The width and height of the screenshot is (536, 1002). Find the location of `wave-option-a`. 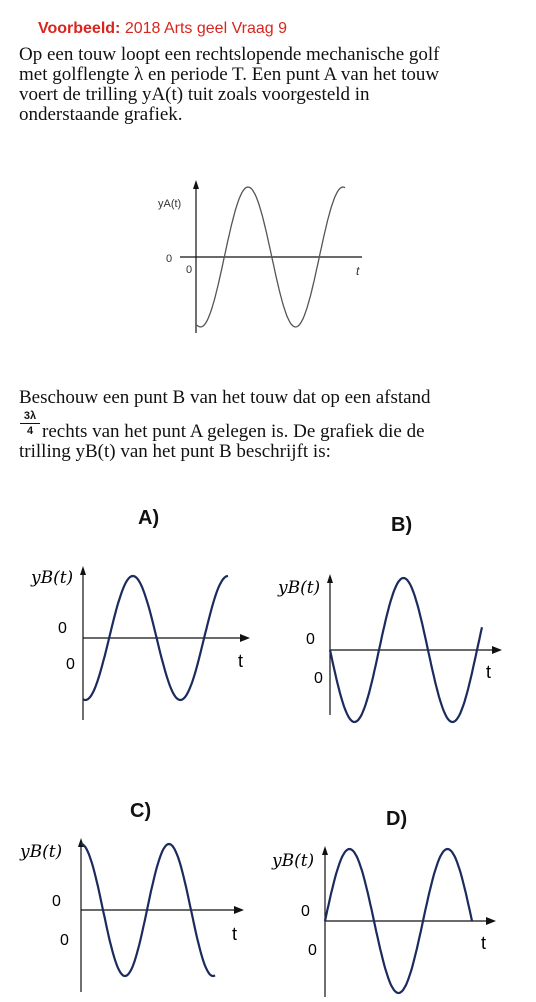

wave-option-a is located at coordinates (155, 638).